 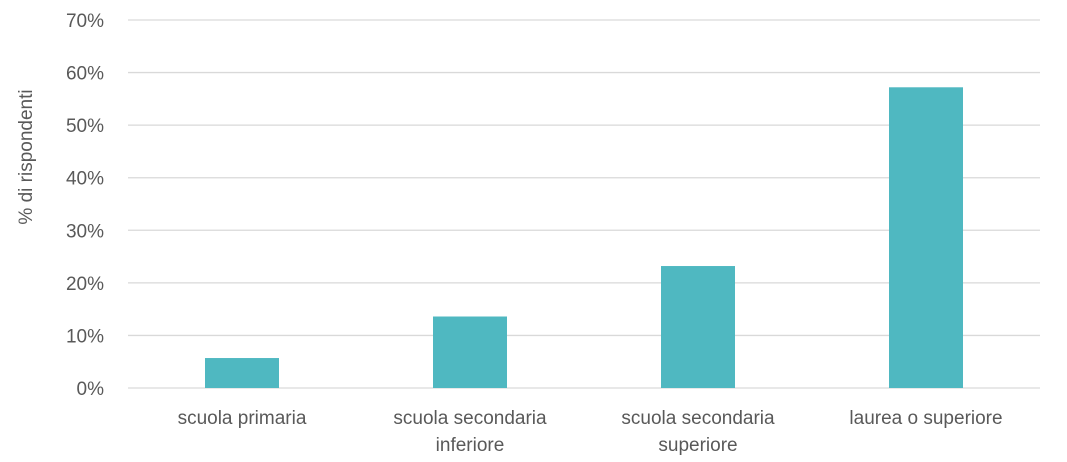 What do you see at coordinates (470, 445) in the screenshot?
I see `x-category-label: inferiore` at bounding box center [470, 445].